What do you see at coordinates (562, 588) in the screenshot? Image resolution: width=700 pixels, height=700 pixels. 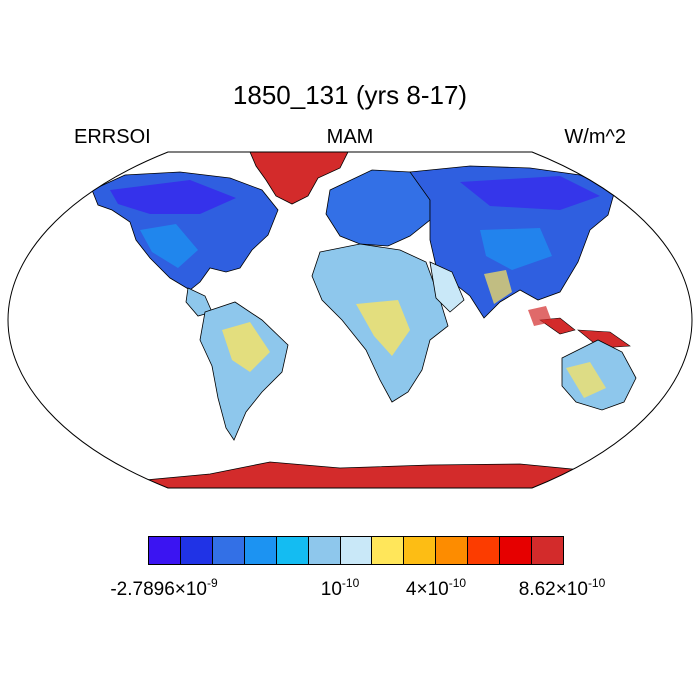 I see `colorbar-label-max: 8.62×10⁻¹⁰` at bounding box center [562, 588].